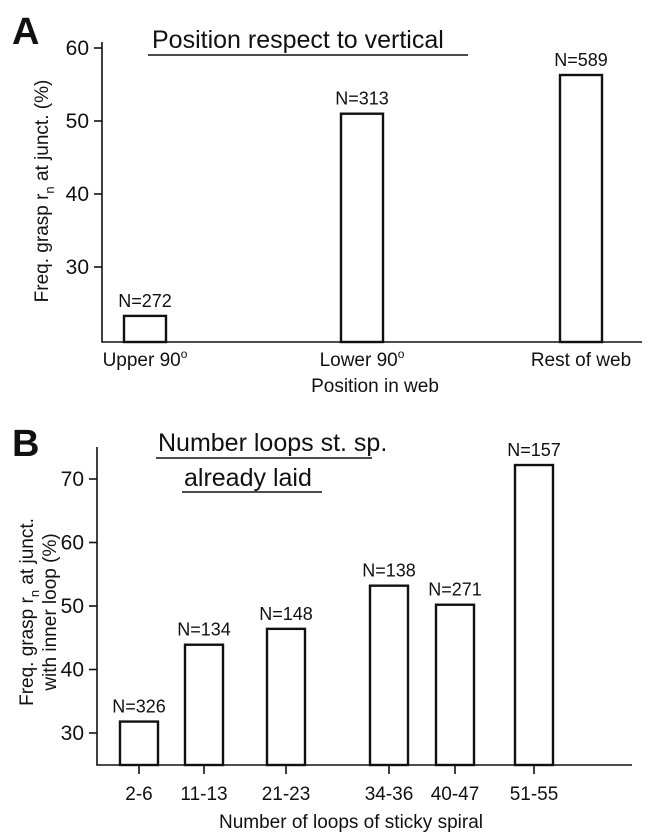 This screenshot has height=836, width=649. What do you see at coordinates (272, 443) in the screenshot?
I see `panel-b-title-line1: Number loops st. sp.` at bounding box center [272, 443].